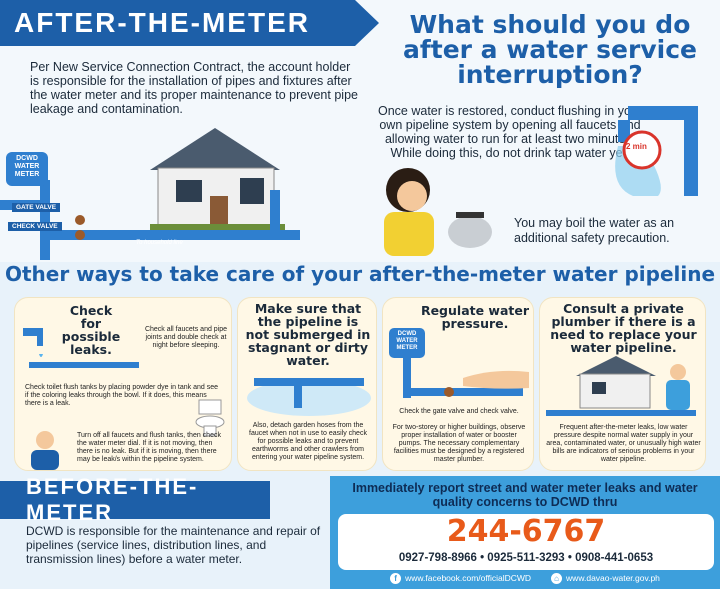 The image size is (720, 589). What do you see at coordinates (309, 397) in the screenshot?
I see `submerged-pipe-icon` at bounding box center [309, 397].